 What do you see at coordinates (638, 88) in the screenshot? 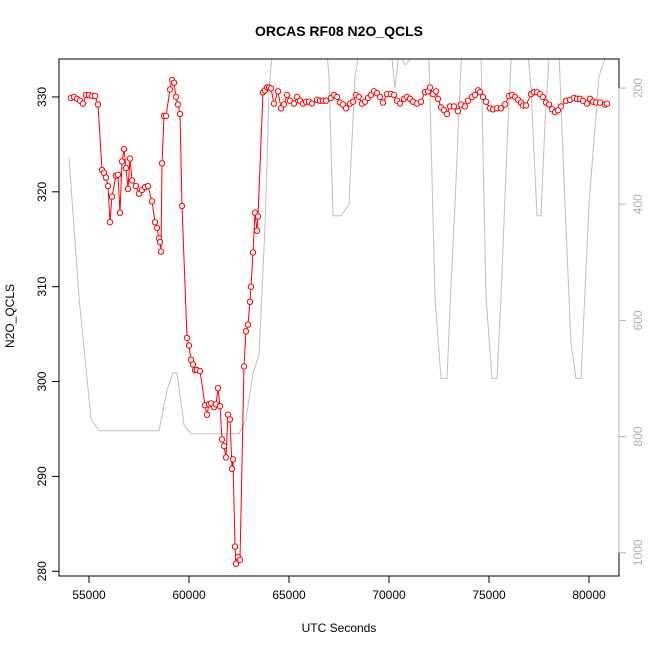
I see `y2-tick-label: 200` at bounding box center [638, 88].